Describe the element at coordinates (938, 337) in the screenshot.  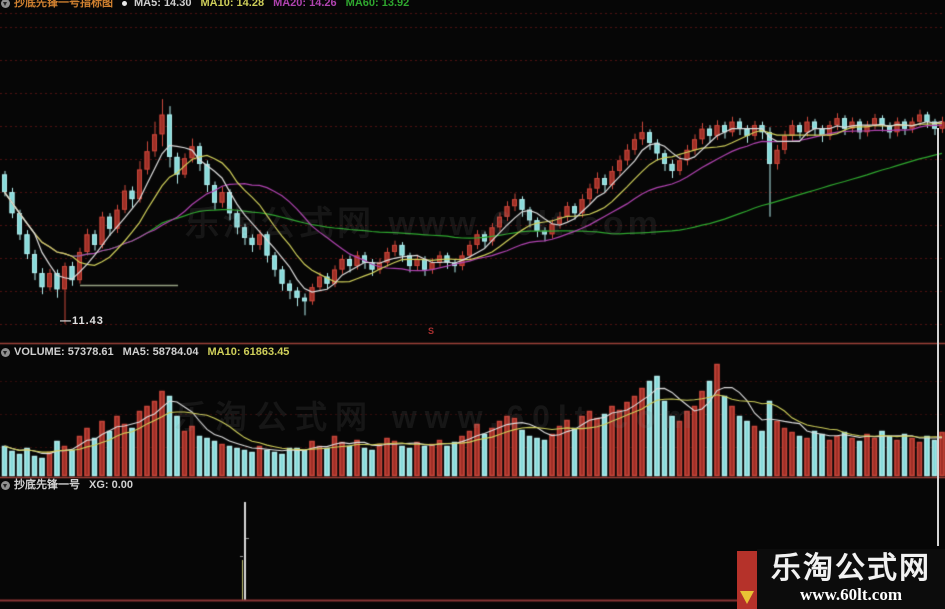
I see `window-edge-line` at that location.